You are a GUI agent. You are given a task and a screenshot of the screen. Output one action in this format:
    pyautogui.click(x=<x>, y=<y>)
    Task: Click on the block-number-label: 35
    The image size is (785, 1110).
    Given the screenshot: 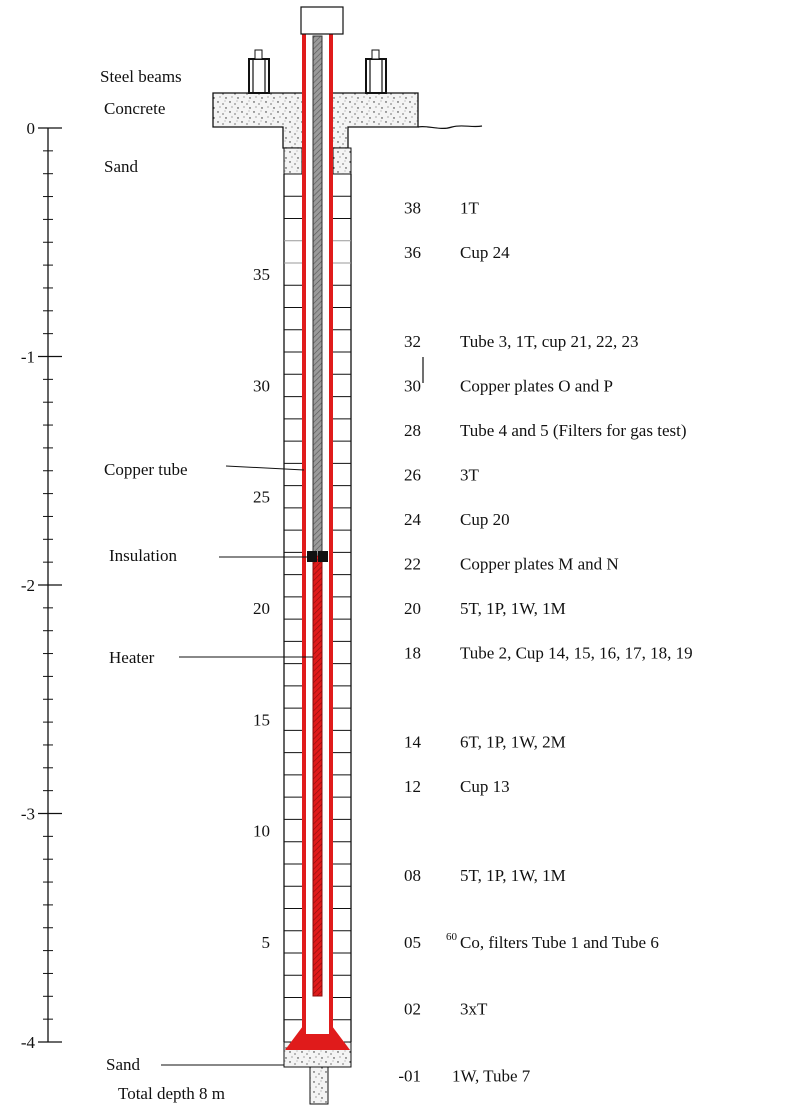 What is the action you would take?
    pyautogui.click(x=261, y=274)
    